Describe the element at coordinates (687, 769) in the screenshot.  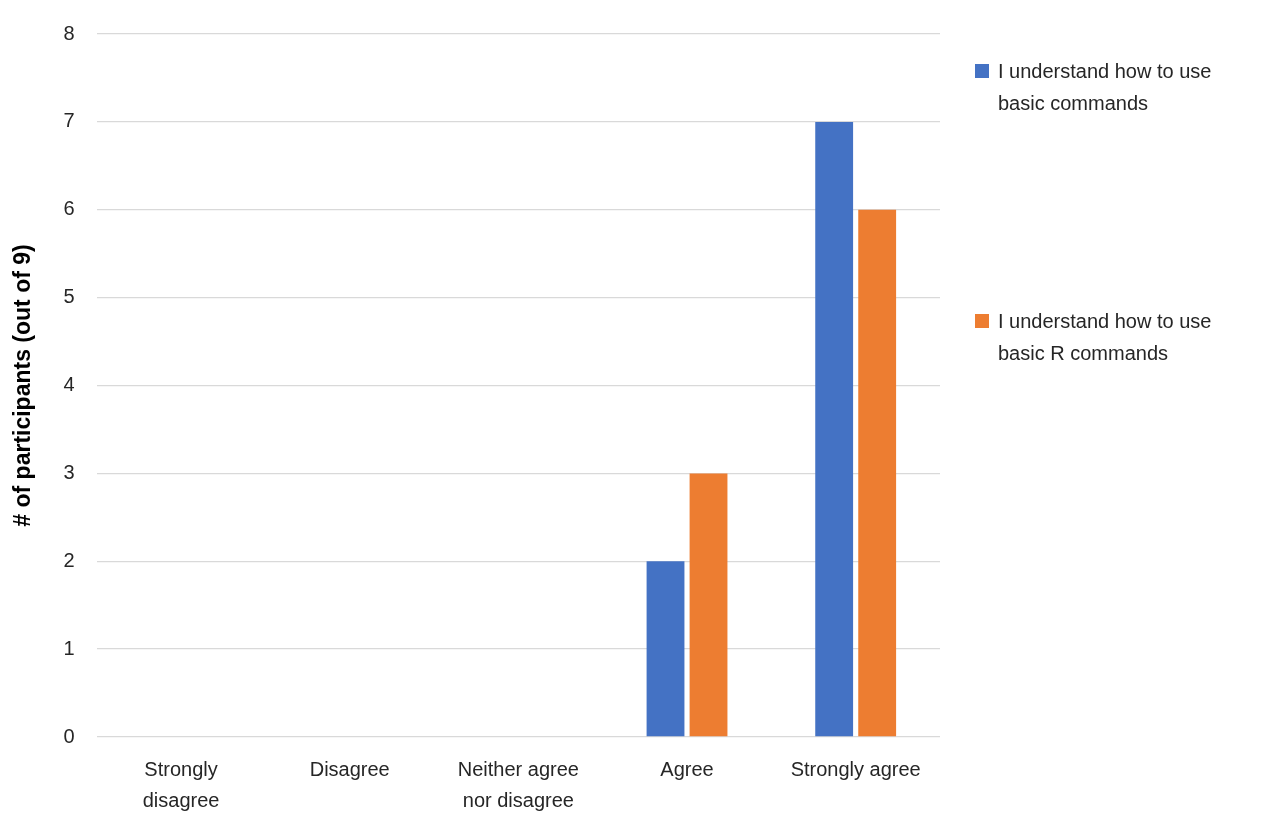
I see `x-tick-label: Agree` at that location.